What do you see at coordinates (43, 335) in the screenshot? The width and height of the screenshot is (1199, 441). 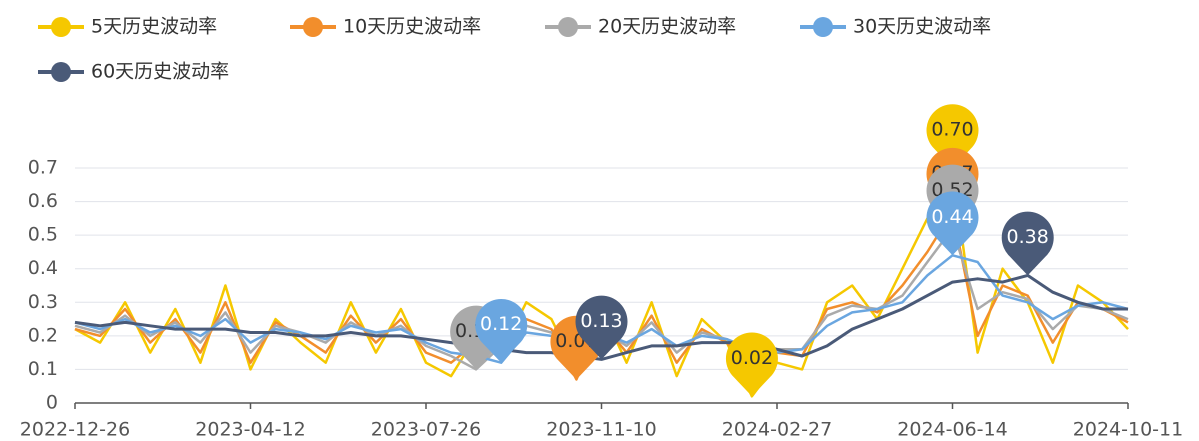 I see `y-tick-label: 0.2` at bounding box center [43, 335].